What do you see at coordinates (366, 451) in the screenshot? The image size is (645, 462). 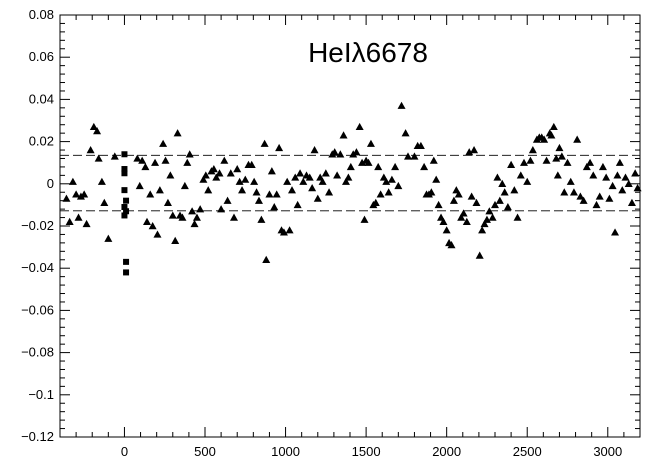 I see `x-tick-label: 1500` at bounding box center [366, 451].